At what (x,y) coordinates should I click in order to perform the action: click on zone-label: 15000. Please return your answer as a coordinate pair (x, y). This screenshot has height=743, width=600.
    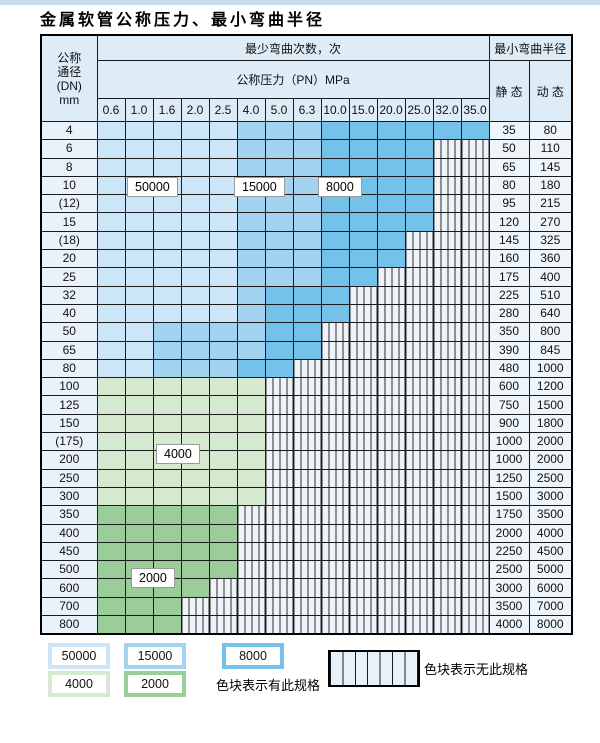
    Looking at the image, I should click on (259, 187).